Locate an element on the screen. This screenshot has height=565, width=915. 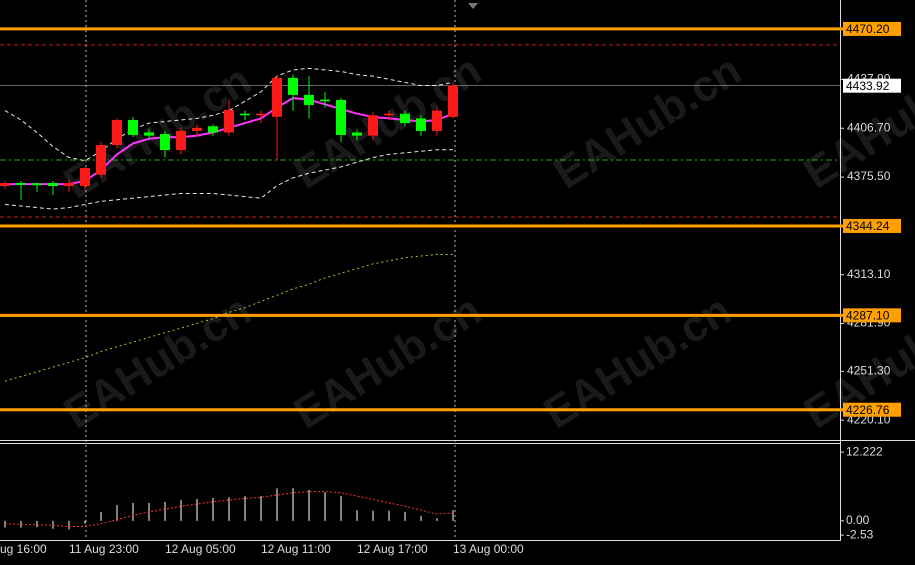
y-tick-label: 4406.70 is located at coordinates (869, 127).